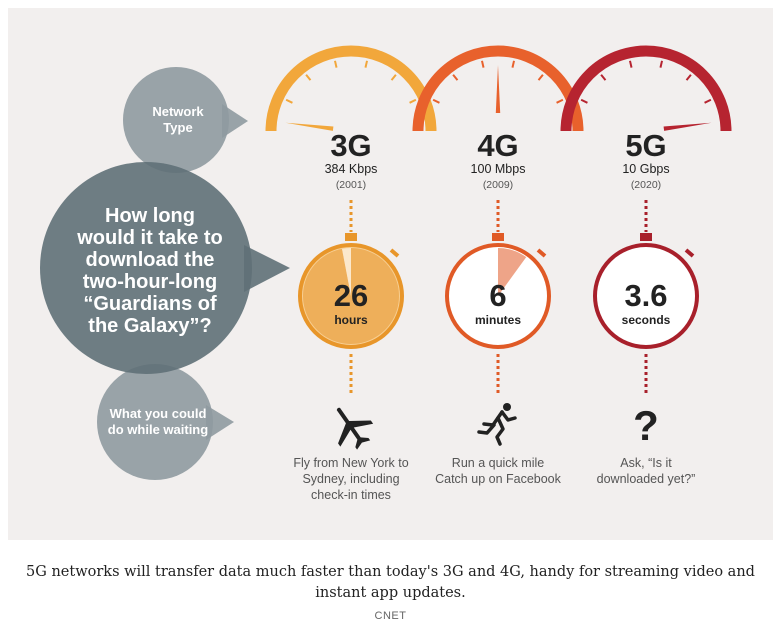 Image resolution: width=781 pixels, height=626 pixels. What do you see at coordinates (498, 463) in the screenshot?
I see `activity-line: Run a quick mile` at bounding box center [498, 463].